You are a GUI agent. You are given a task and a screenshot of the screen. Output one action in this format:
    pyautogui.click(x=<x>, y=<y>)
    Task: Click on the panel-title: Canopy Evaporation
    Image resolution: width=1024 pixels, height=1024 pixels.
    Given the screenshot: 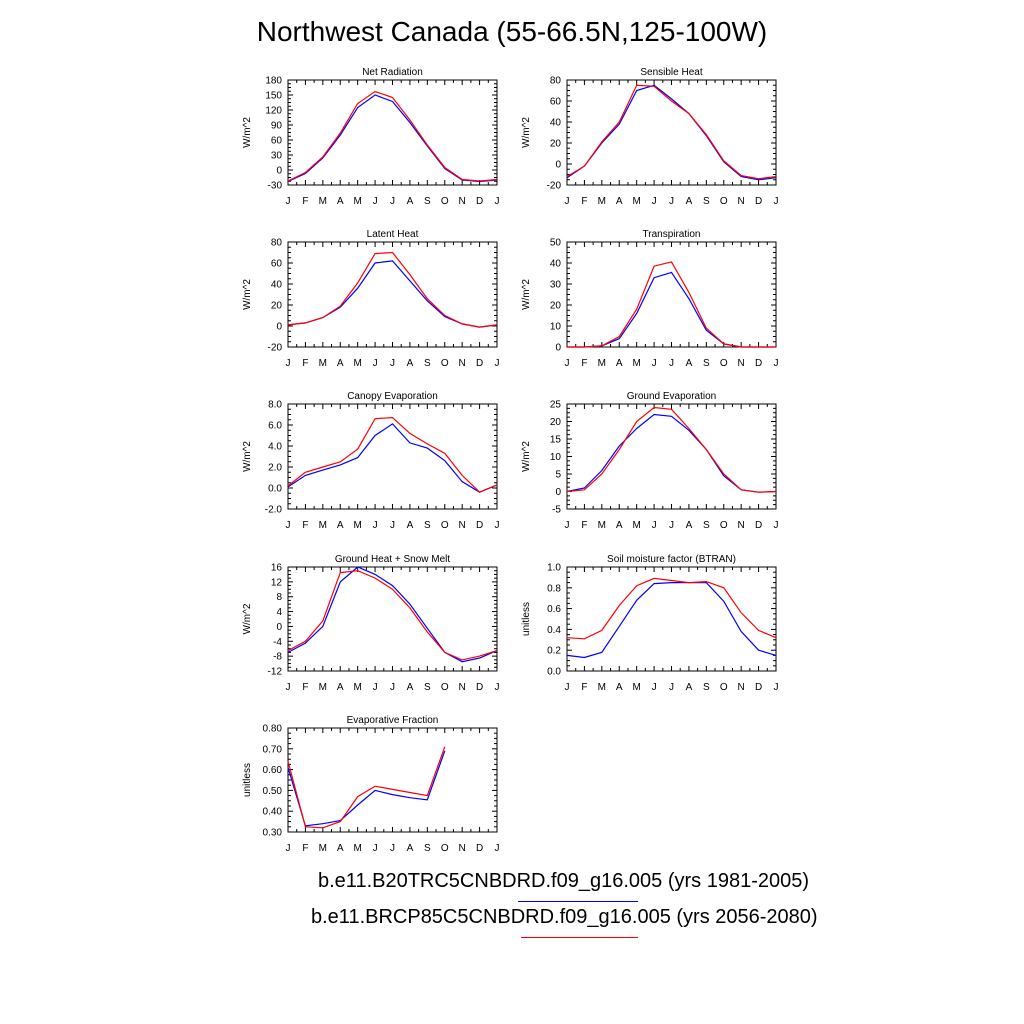 What is the action you would take?
    pyautogui.click(x=392, y=396)
    